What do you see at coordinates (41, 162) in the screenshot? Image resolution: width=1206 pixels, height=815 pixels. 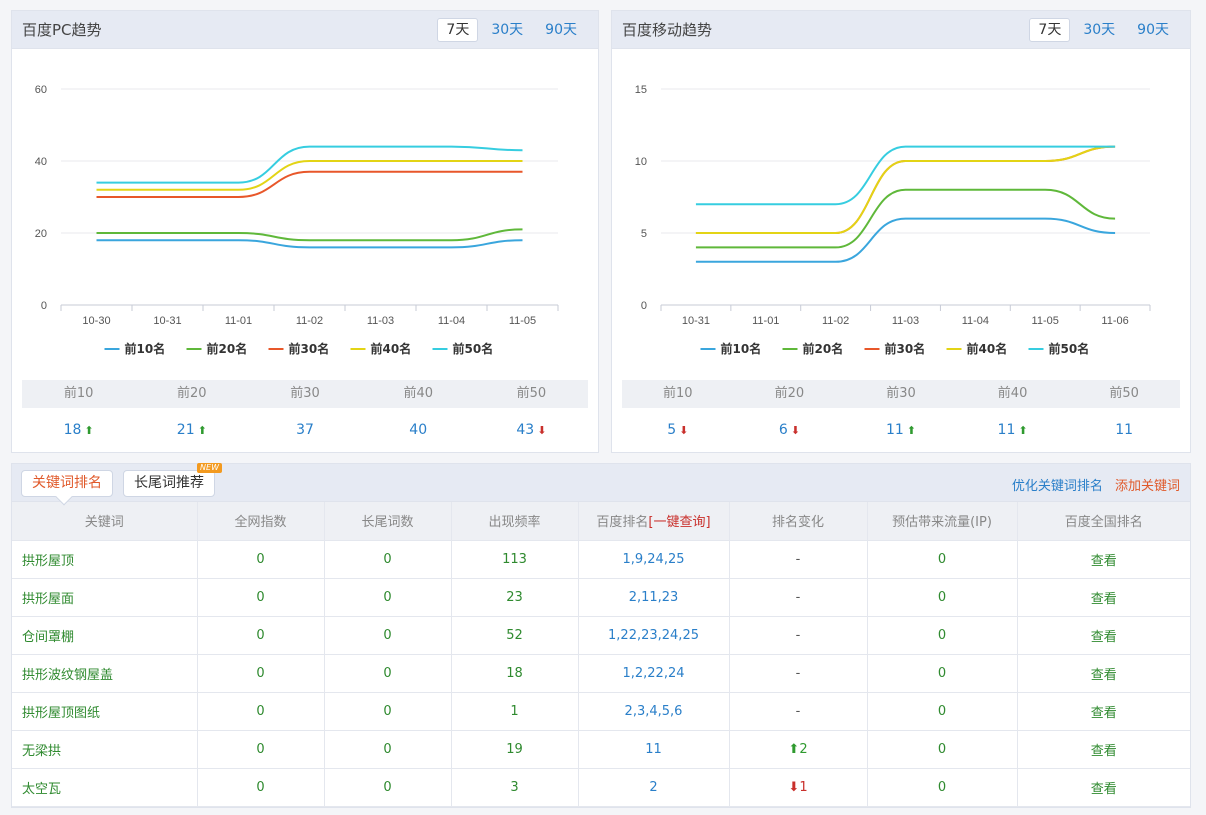 I see `y-tick-label: 40` at bounding box center [41, 162].